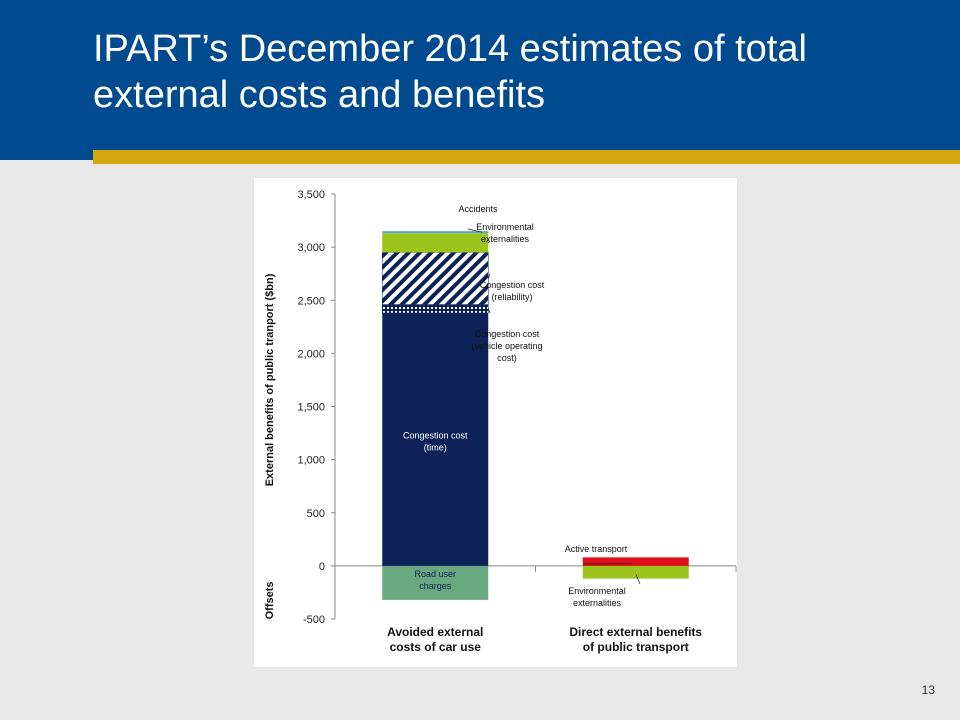 The height and width of the screenshot is (720, 960). What do you see at coordinates (311, 461) in the screenshot?
I see `y-tick-label: 1,000` at bounding box center [311, 461].